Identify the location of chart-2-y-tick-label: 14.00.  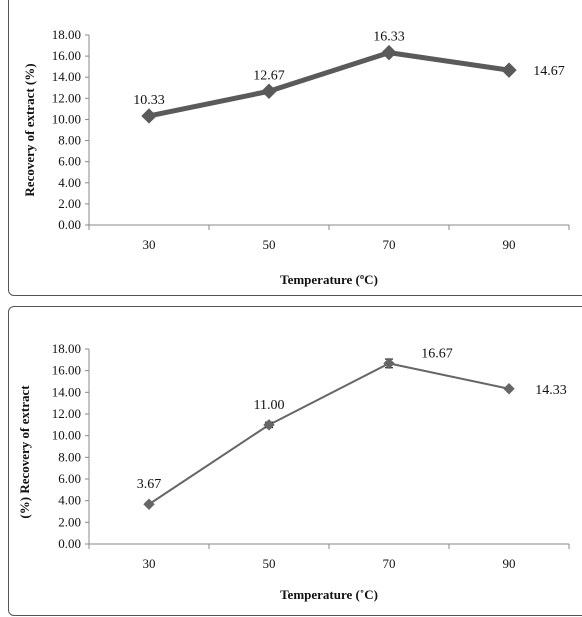
(66, 391).